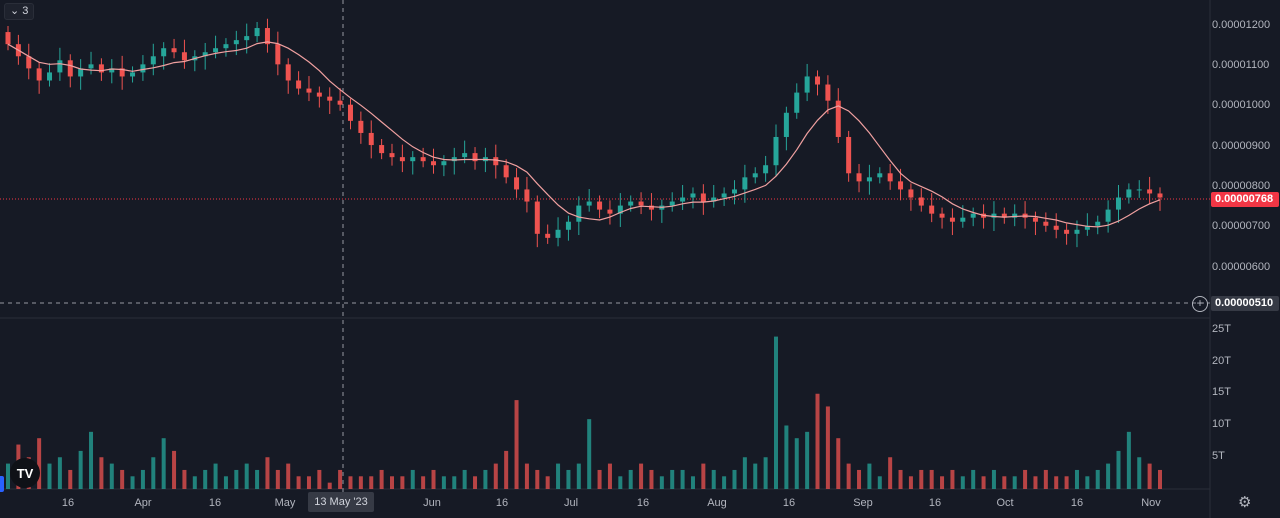 The width and height of the screenshot is (1280, 518). Describe the element at coordinates (1221, 329) in the screenshot. I see `volume-tick: 25T` at that location.